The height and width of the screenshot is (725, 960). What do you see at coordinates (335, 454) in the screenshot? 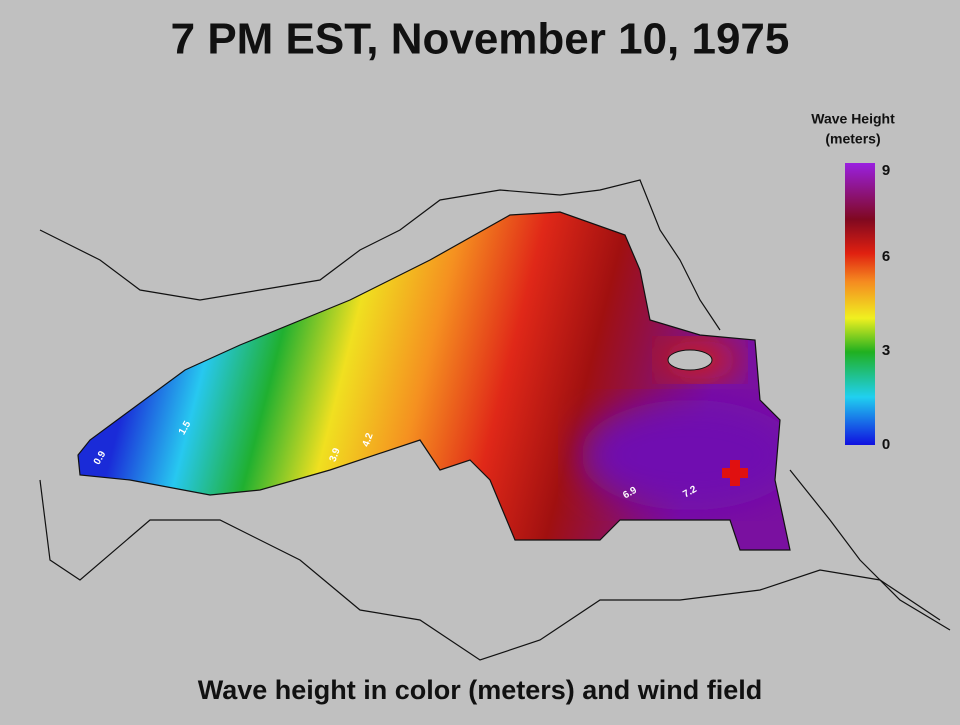
I see `contour-label: 3.9` at bounding box center [335, 454].